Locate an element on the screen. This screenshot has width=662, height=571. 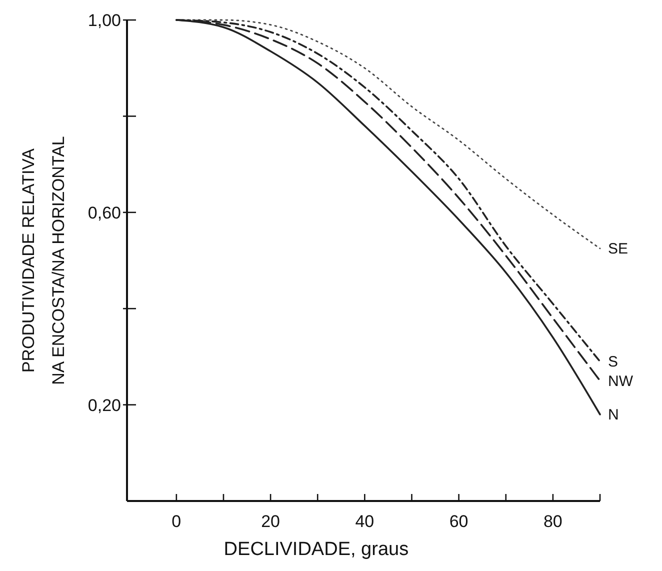
x-tick-label: 80 is located at coordinates (552, 521).